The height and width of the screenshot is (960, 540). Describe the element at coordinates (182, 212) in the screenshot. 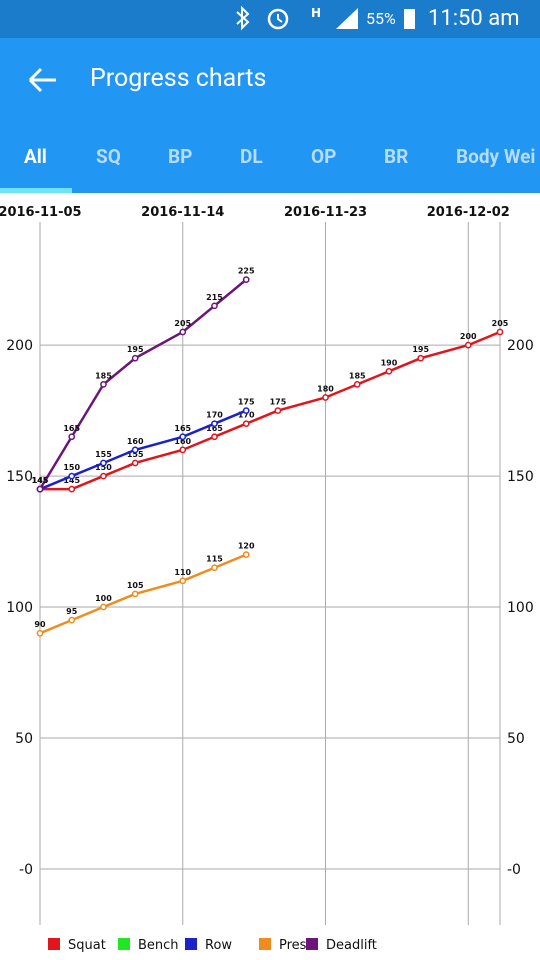

I see `x-tick-label: 2016-11-14` at that location.